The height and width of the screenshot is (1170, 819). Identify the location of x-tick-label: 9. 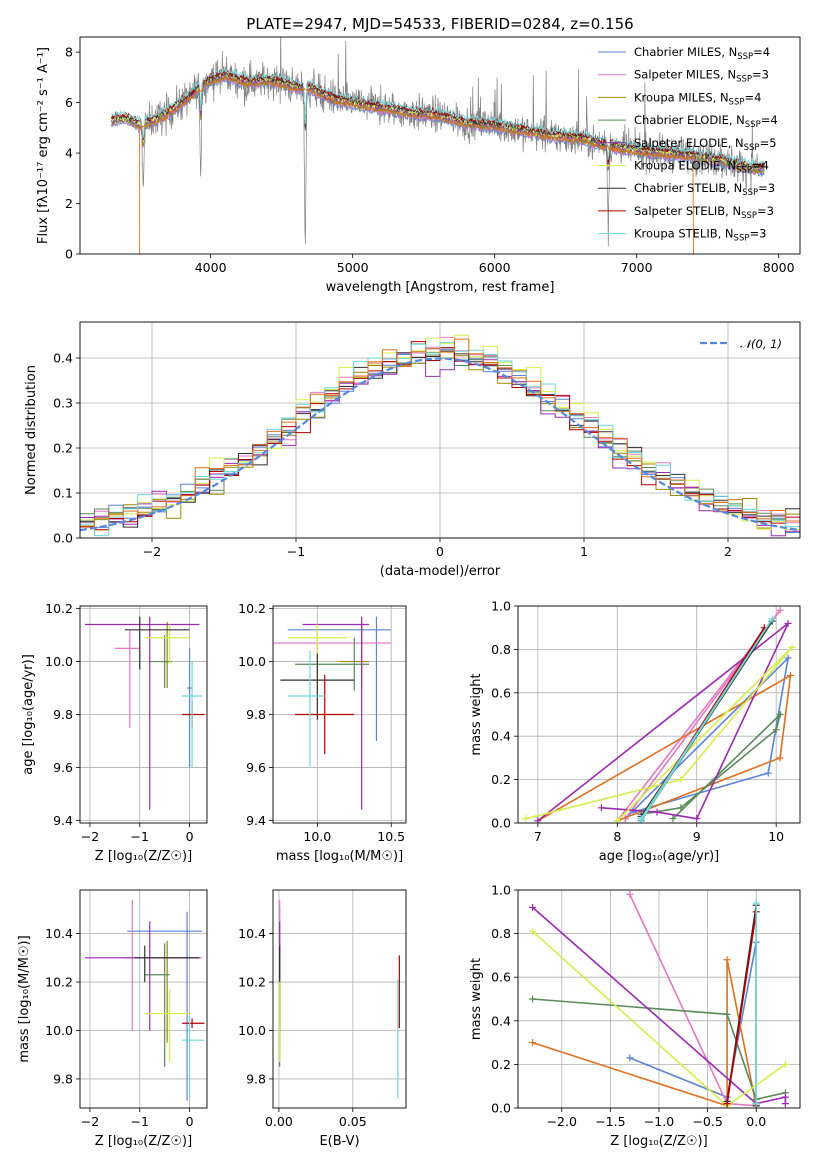
(697, 836).